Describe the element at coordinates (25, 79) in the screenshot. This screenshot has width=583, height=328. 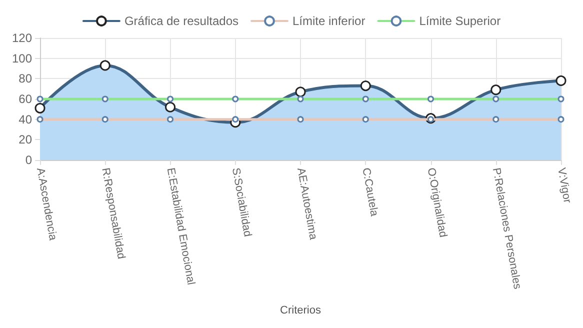
I see `y-tick-label: 80` at that location.